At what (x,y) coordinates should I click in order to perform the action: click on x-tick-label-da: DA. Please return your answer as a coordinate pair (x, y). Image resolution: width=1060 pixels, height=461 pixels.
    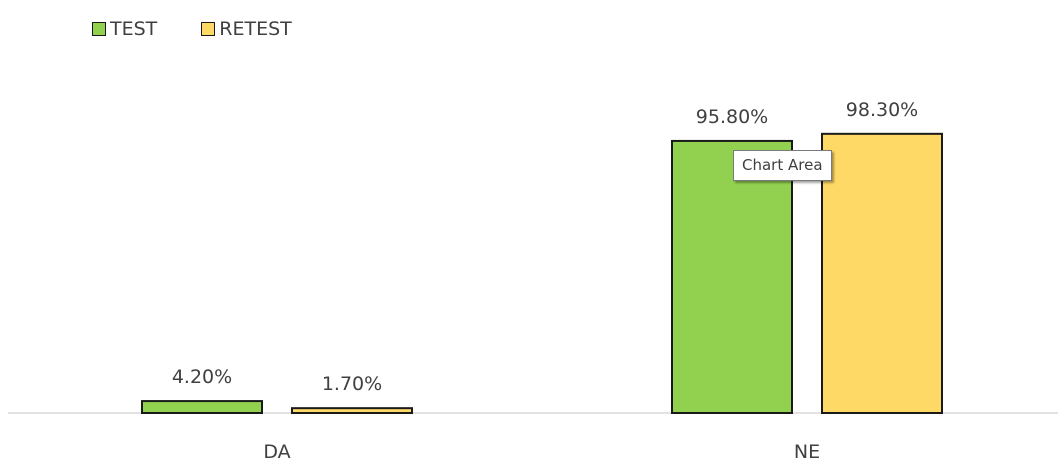
    Looking at the image, I should click on (276, 451).